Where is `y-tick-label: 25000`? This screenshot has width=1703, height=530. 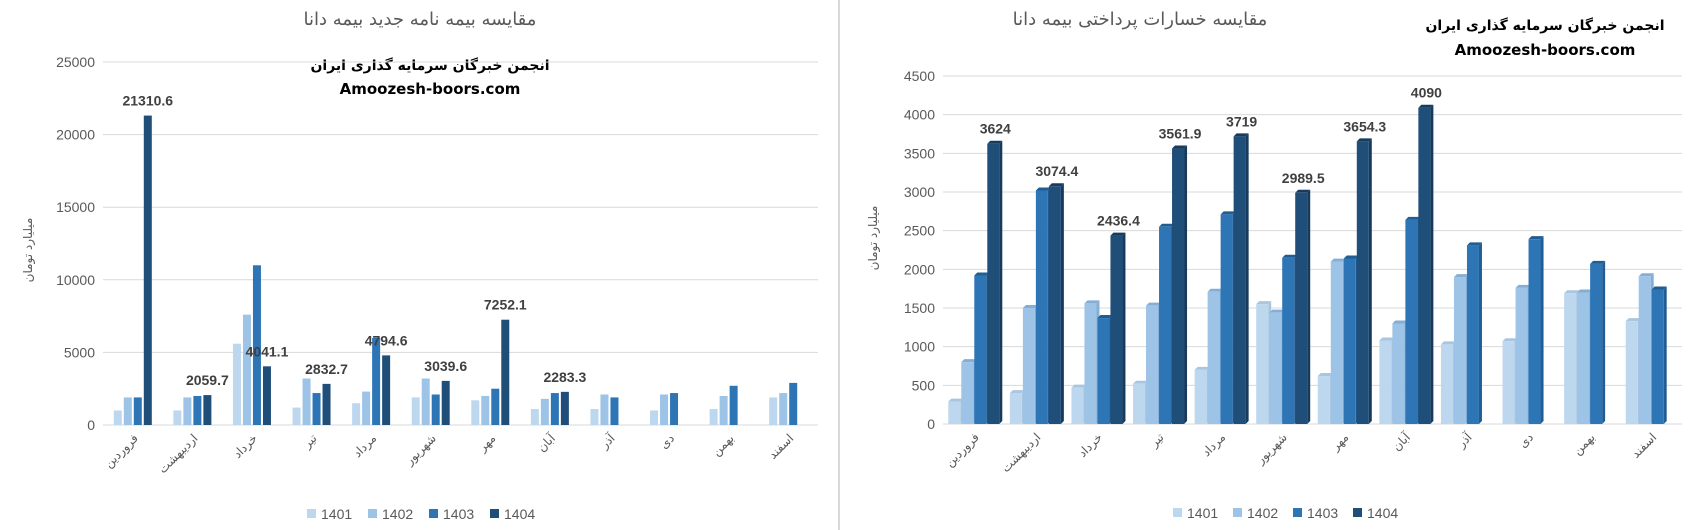 y-tick-label: 25000 is located at coordinates (75, 62).